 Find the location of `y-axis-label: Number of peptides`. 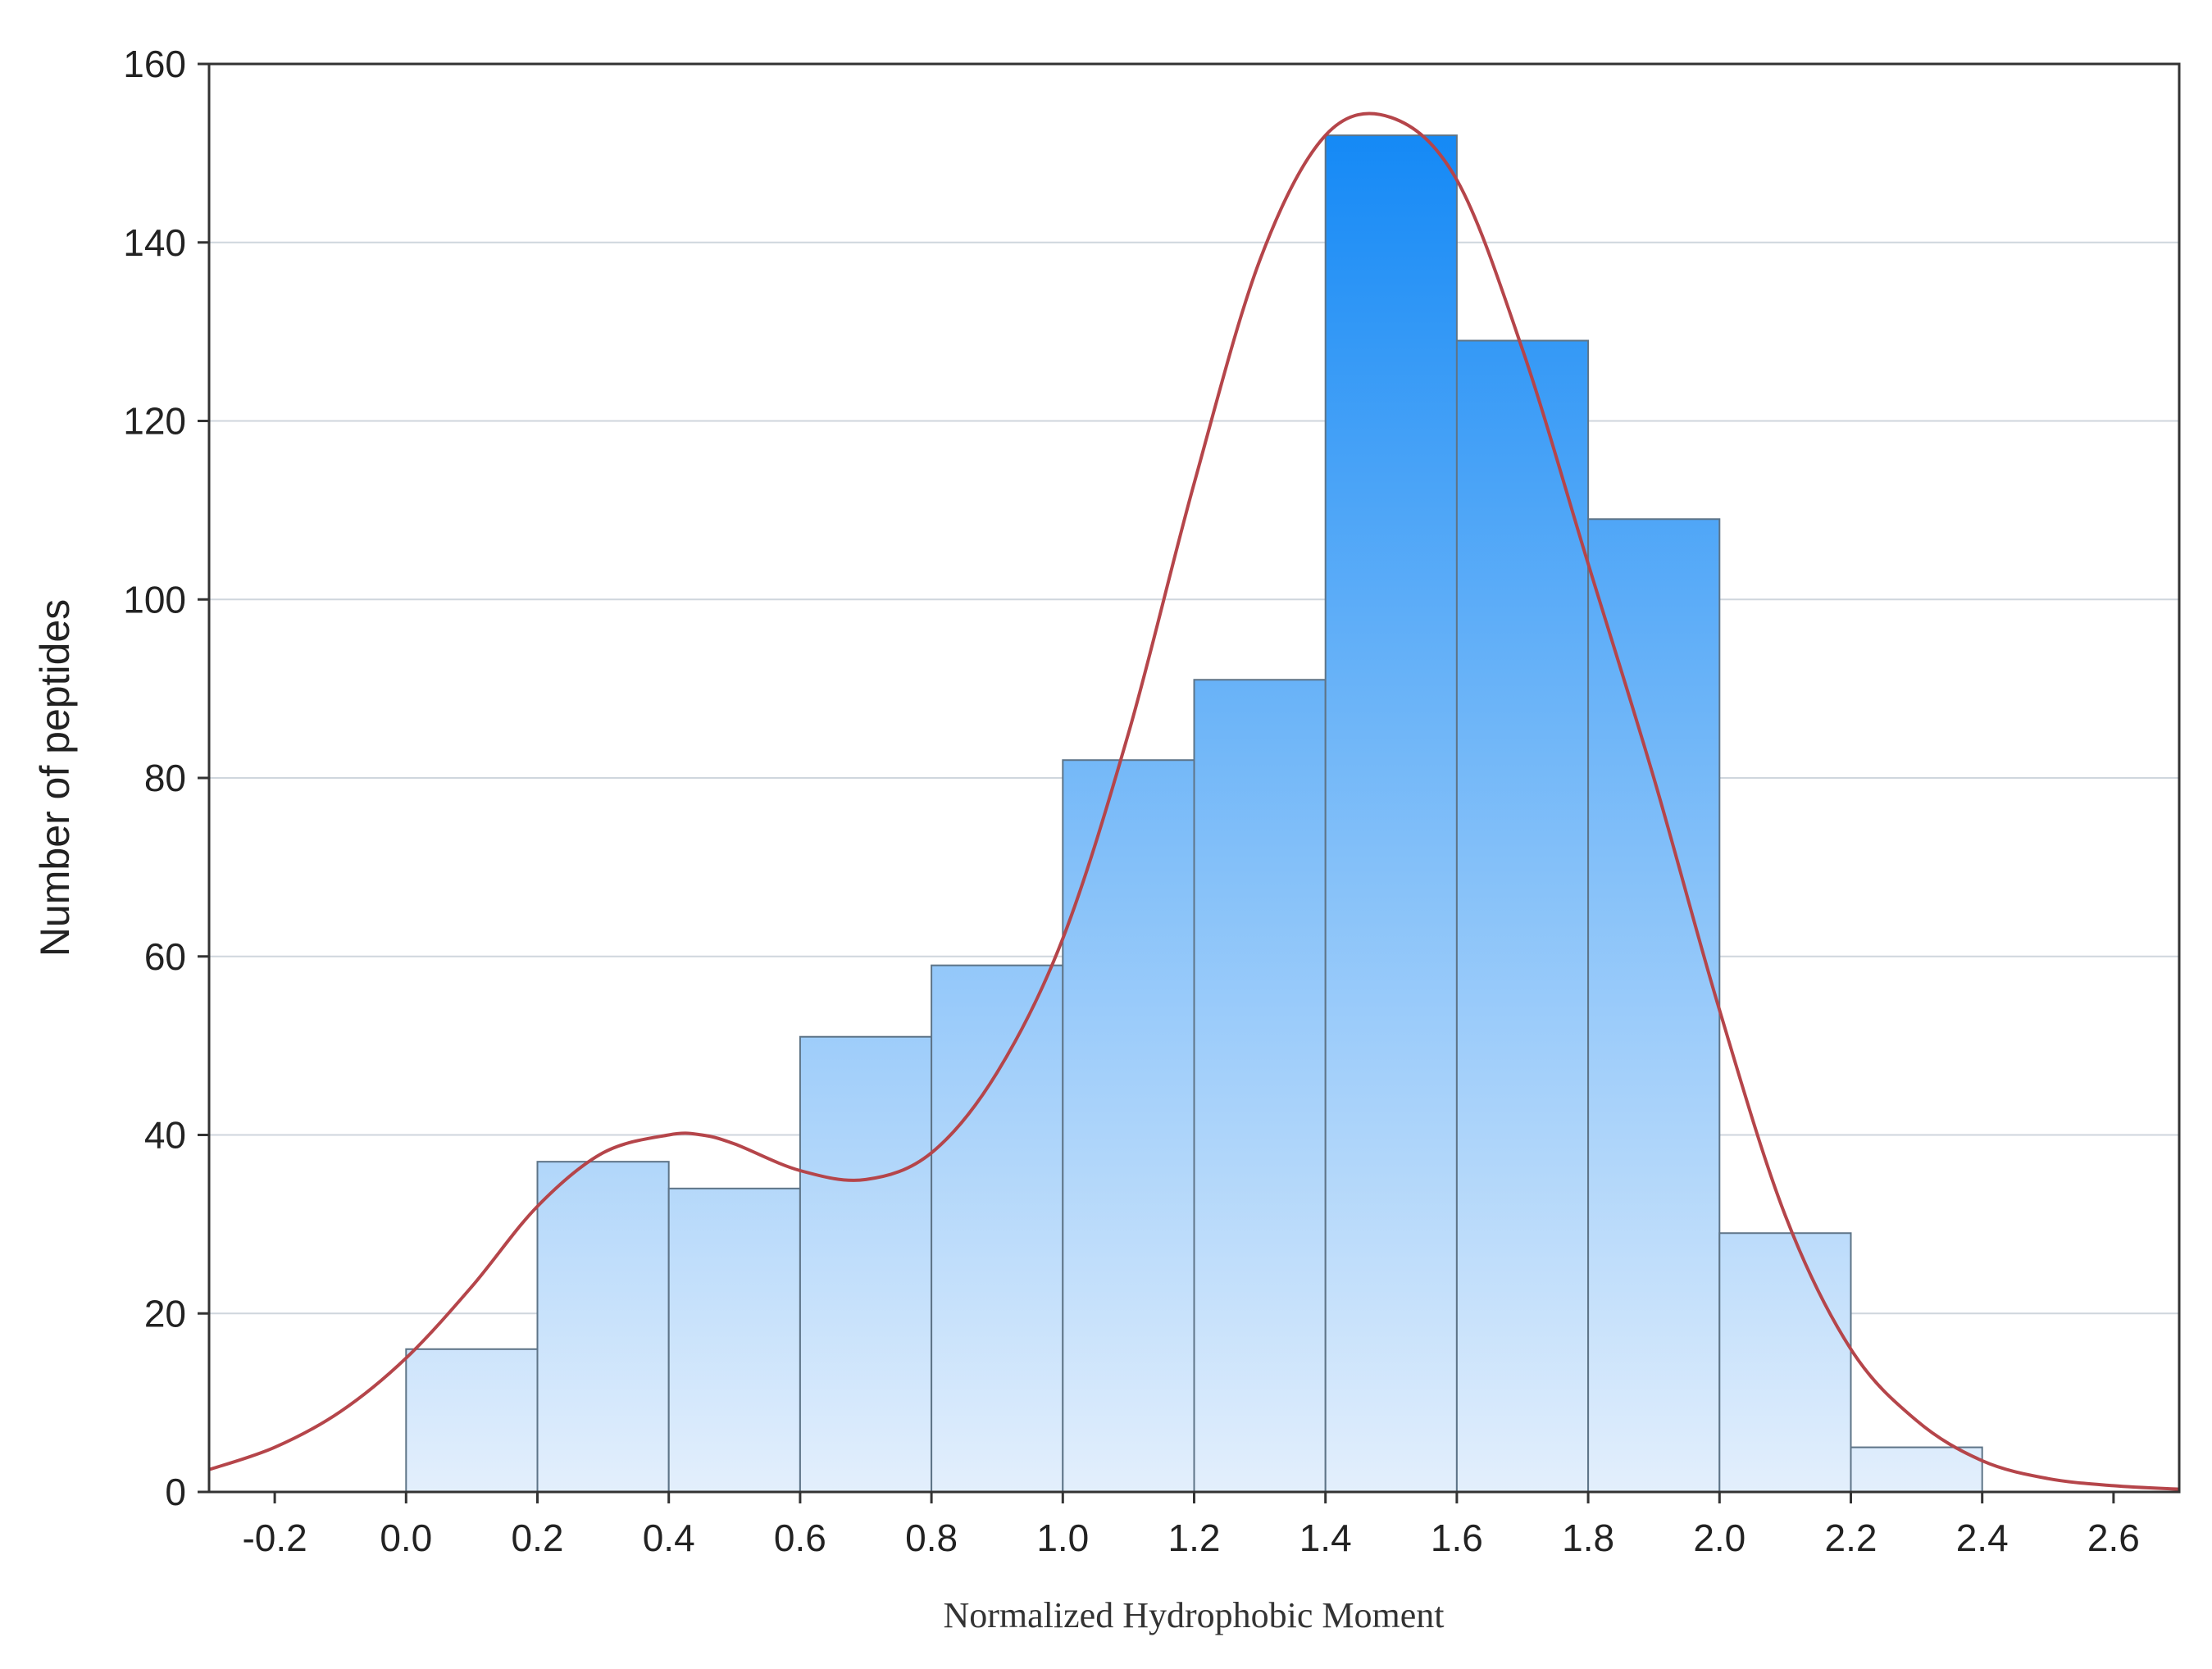

y-axis-label: Number of peptides is located at coordinates (55, 778).